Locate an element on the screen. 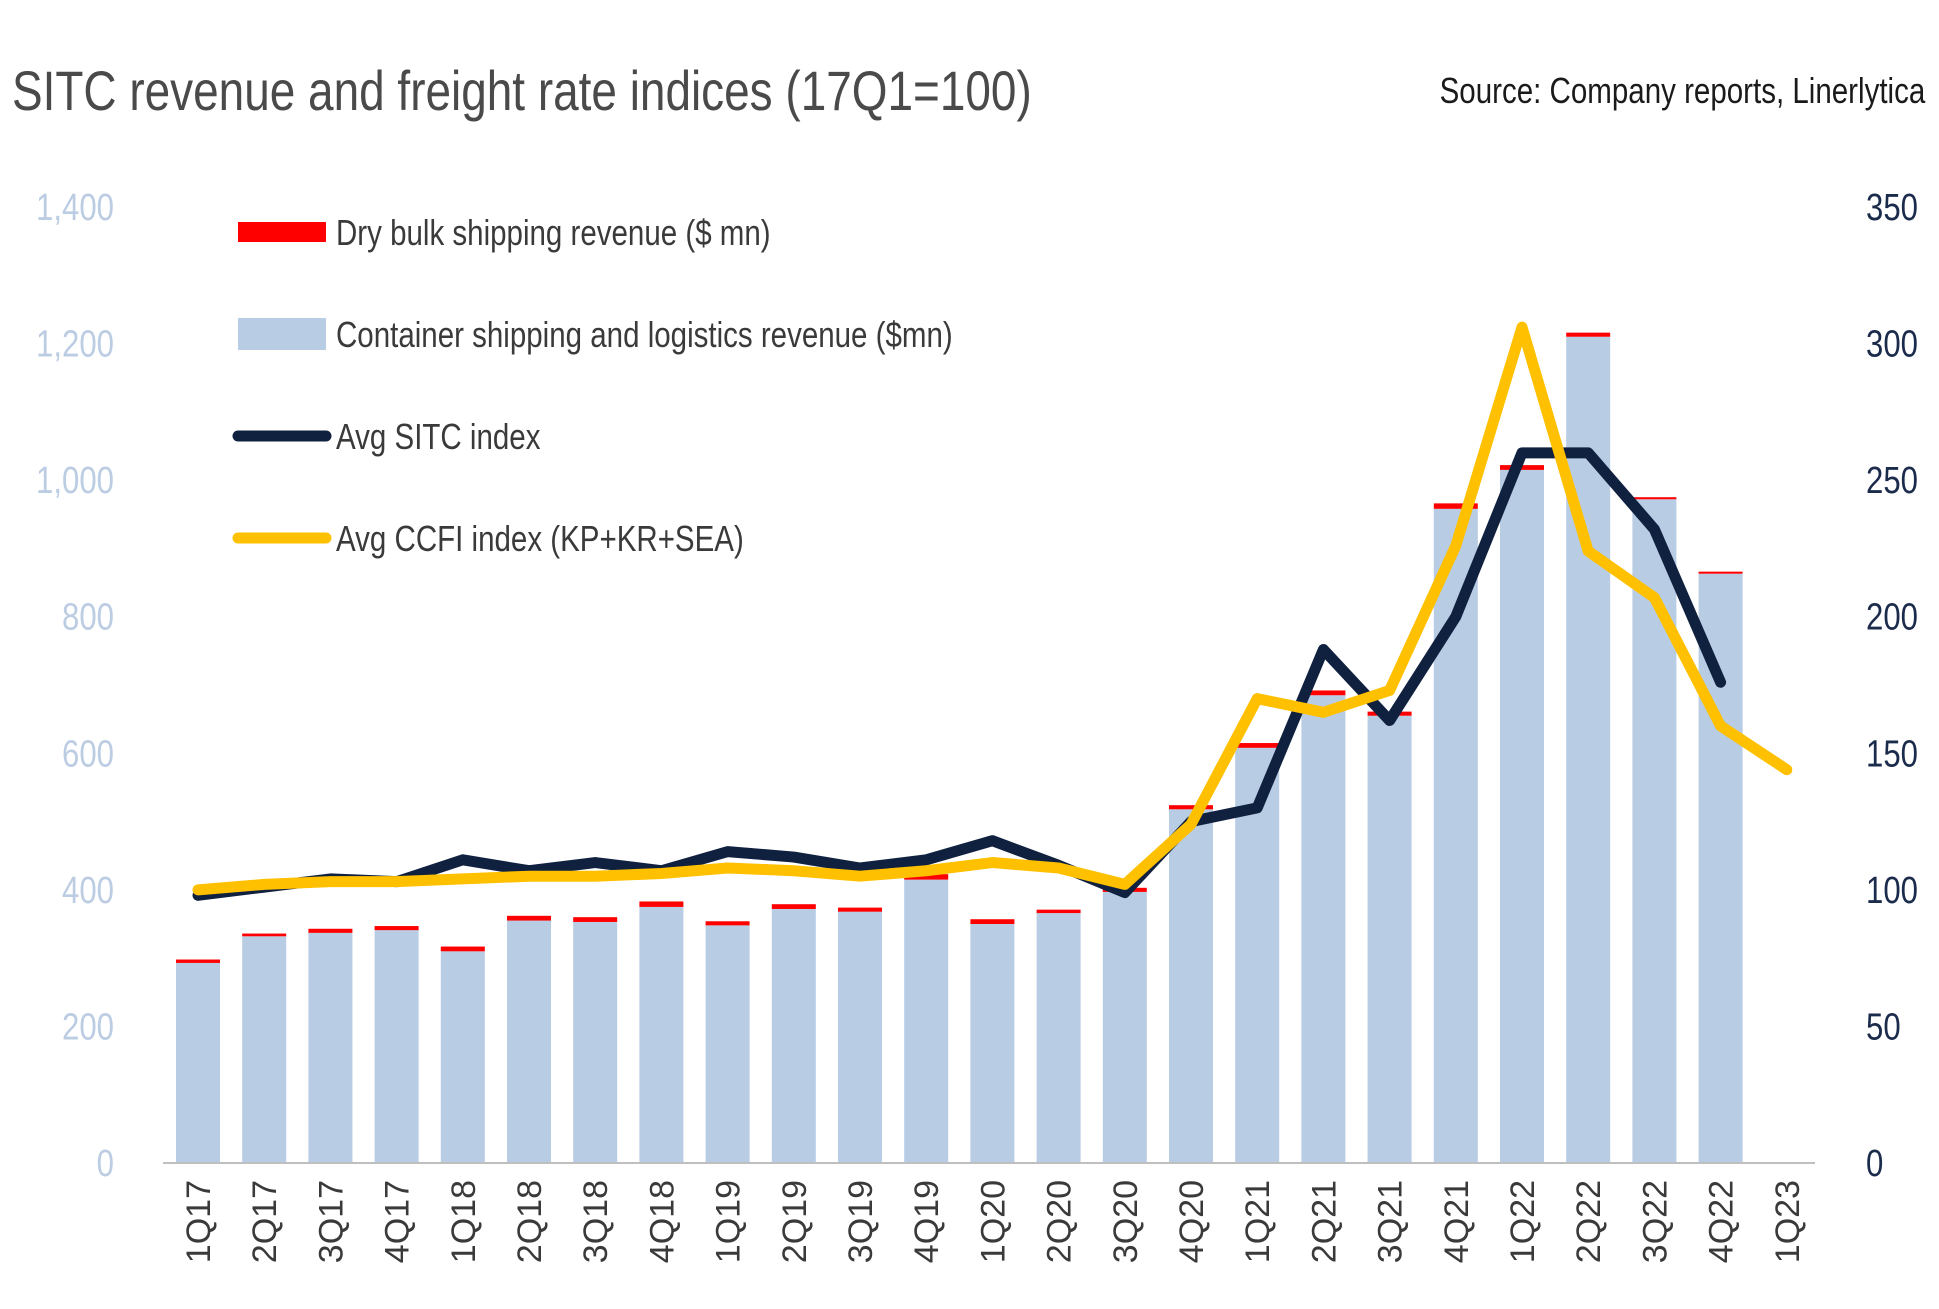 This screenshot has width=1939, height=1309. left-axis-tick: 1,200 is located at coordinates (75, 345).